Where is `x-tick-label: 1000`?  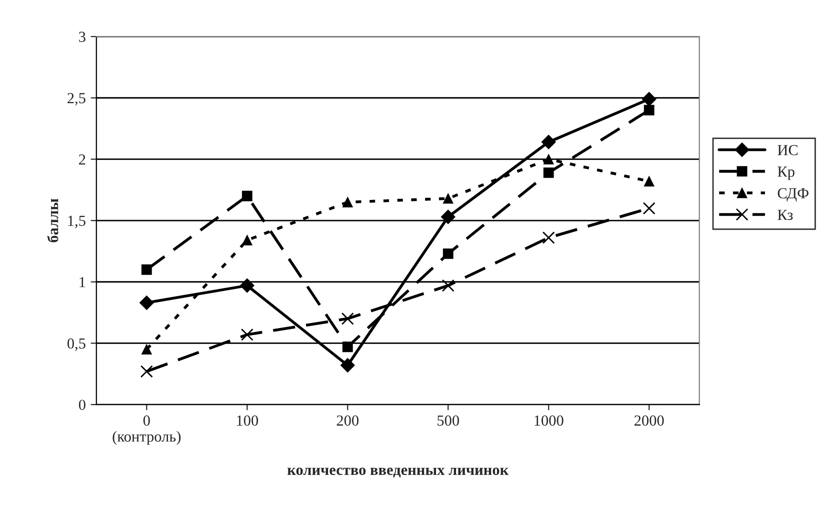 x-tick-label: 1000 is located at coordinates (549, 420).